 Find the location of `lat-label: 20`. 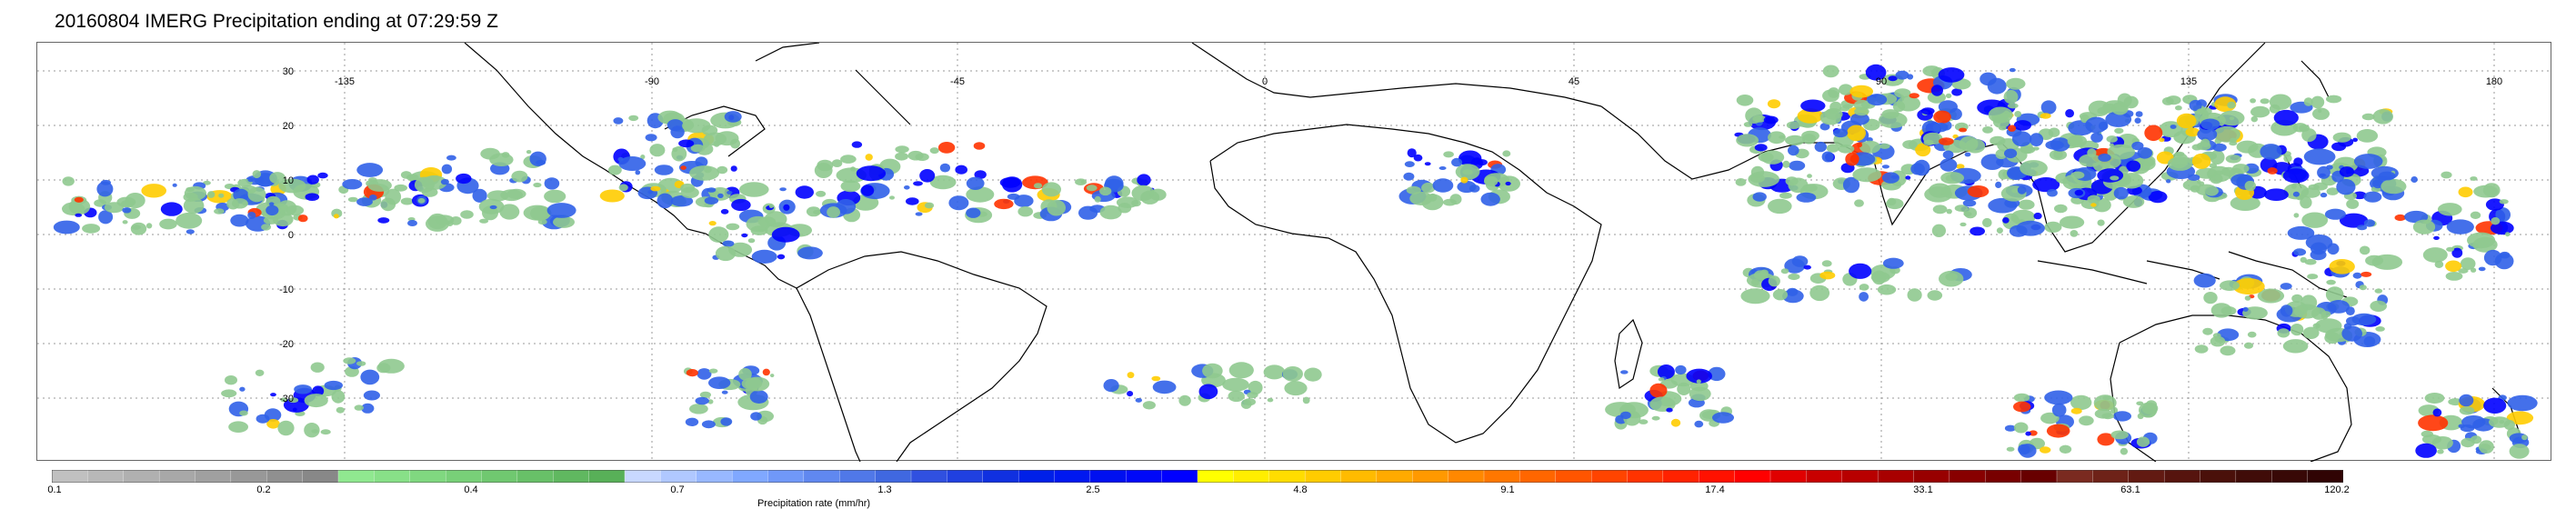

lat-label: 20 is located at coordinates (289, 126).